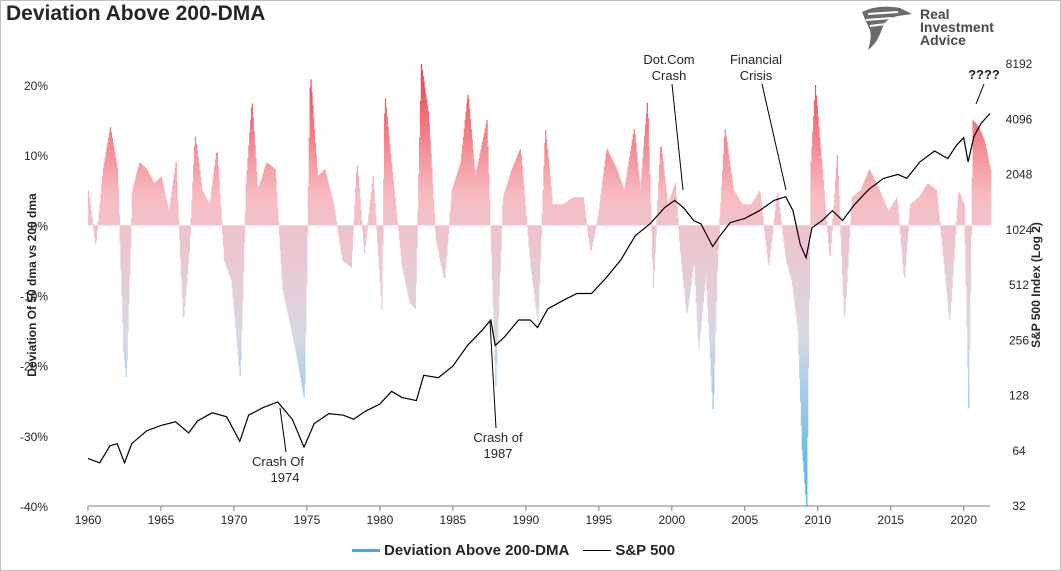 This screenshot has height=571, width=1061. What do you see at coordinates (957, 27) in the screenshot?
I see `logo-text: Real Investment Advice` at bounding box center [957, 27].